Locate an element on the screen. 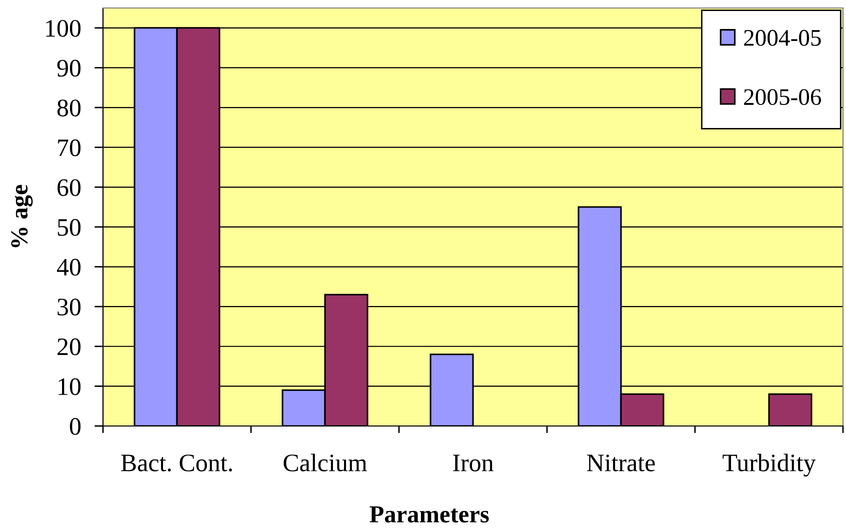 The width and height of the screenshot is (846, 529). y-tick-label: 10 is located at coordinates (69, 387).